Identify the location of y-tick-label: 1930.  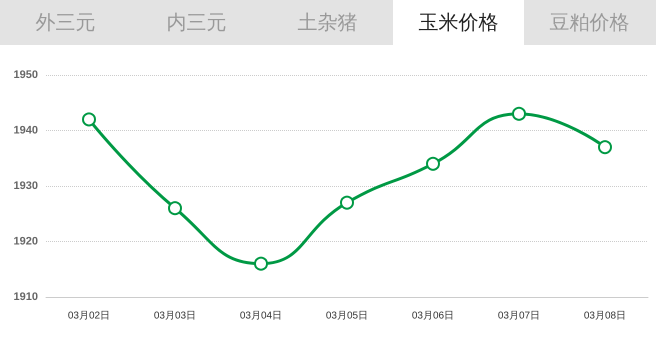
(26, 186).